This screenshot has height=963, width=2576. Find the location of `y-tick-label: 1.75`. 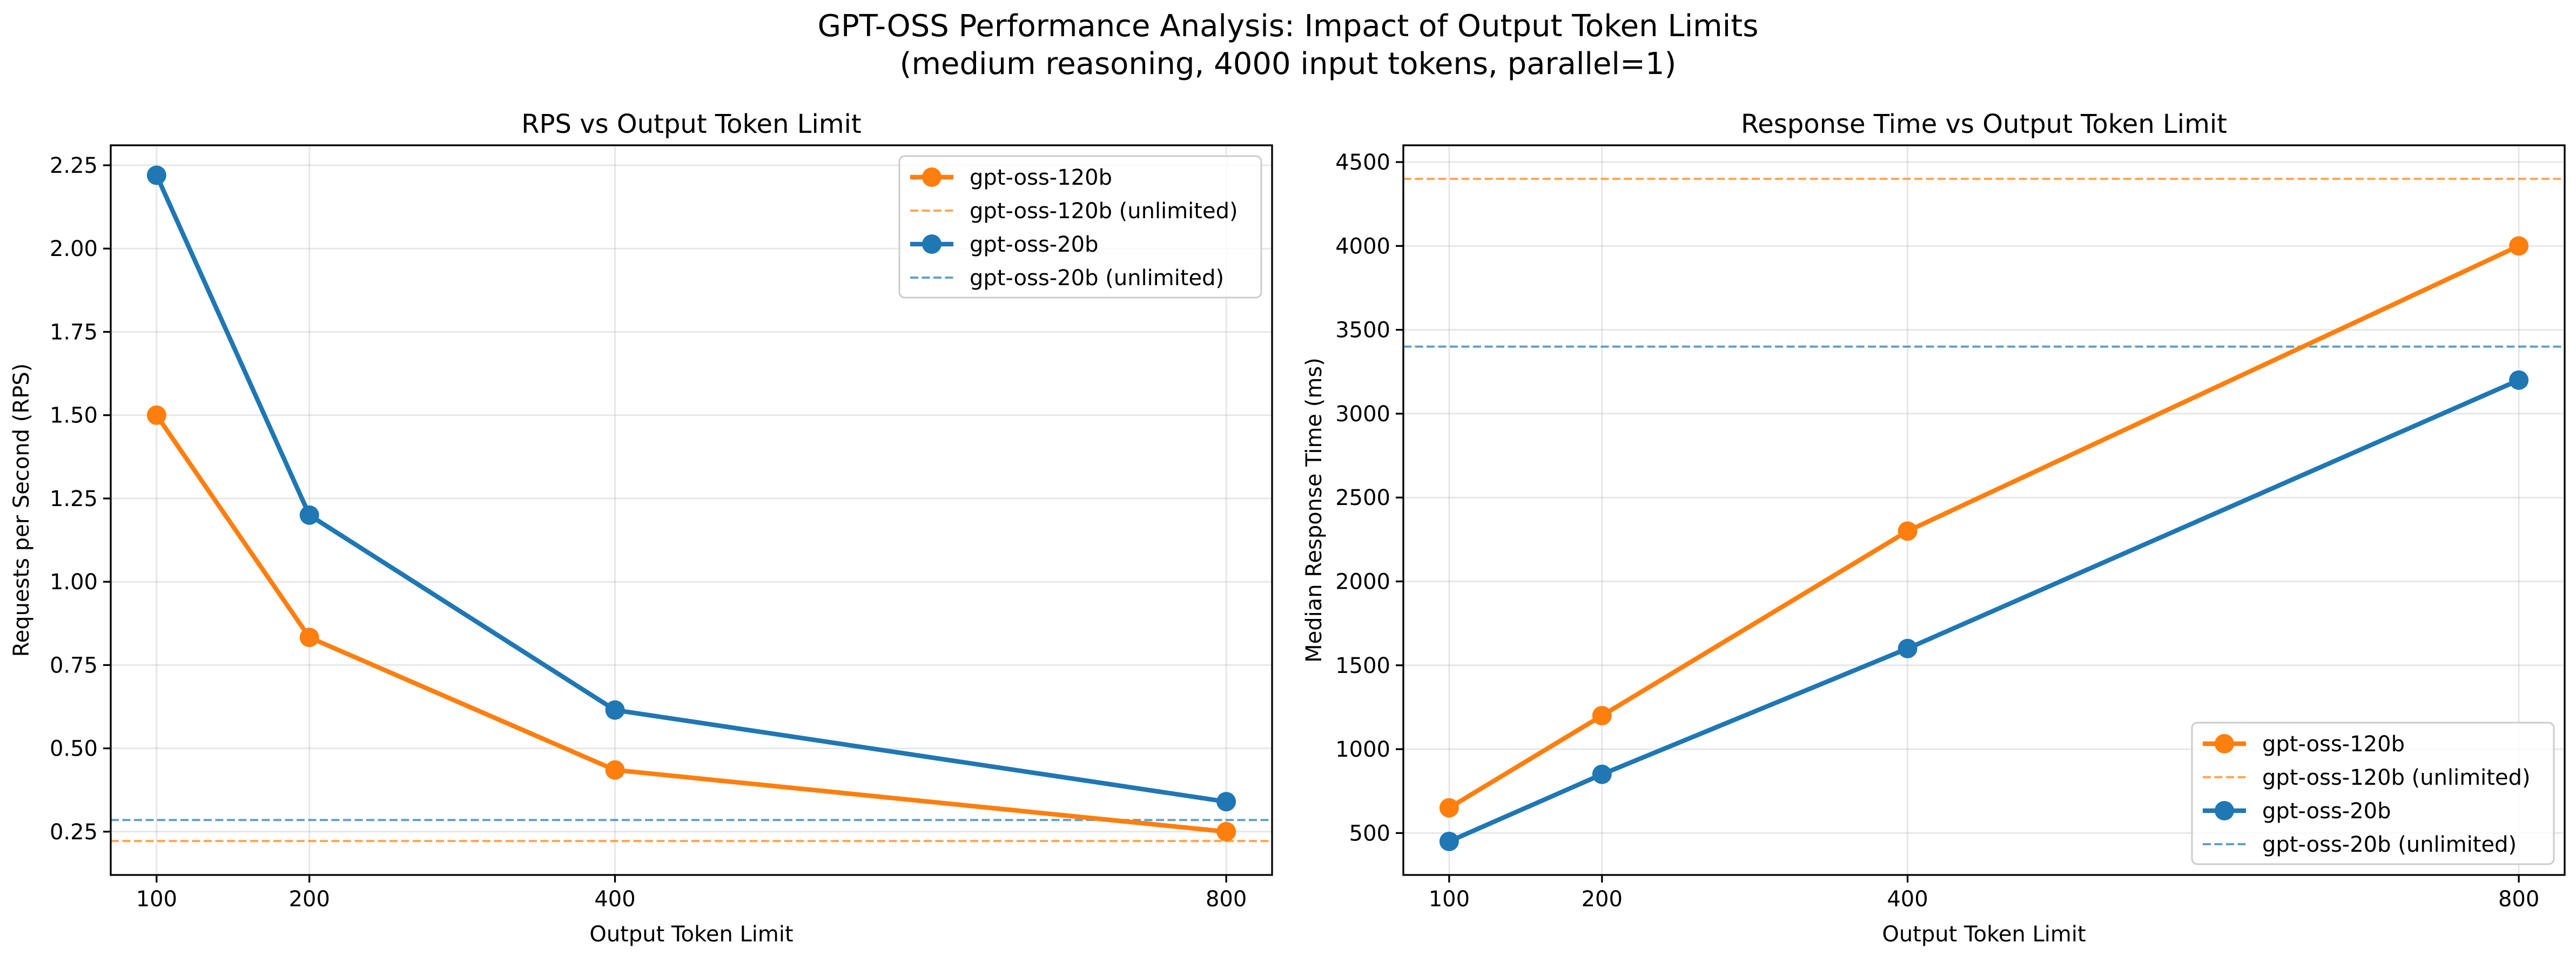

y-tick-label: 1.75 is located at coordinates (74, 332).